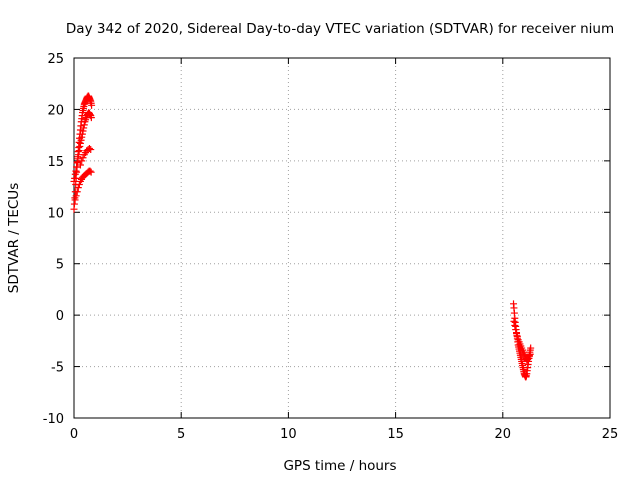 This screenshot has height=480, width=640. I want to click on y-tick-label: 25, so click(55, 59).